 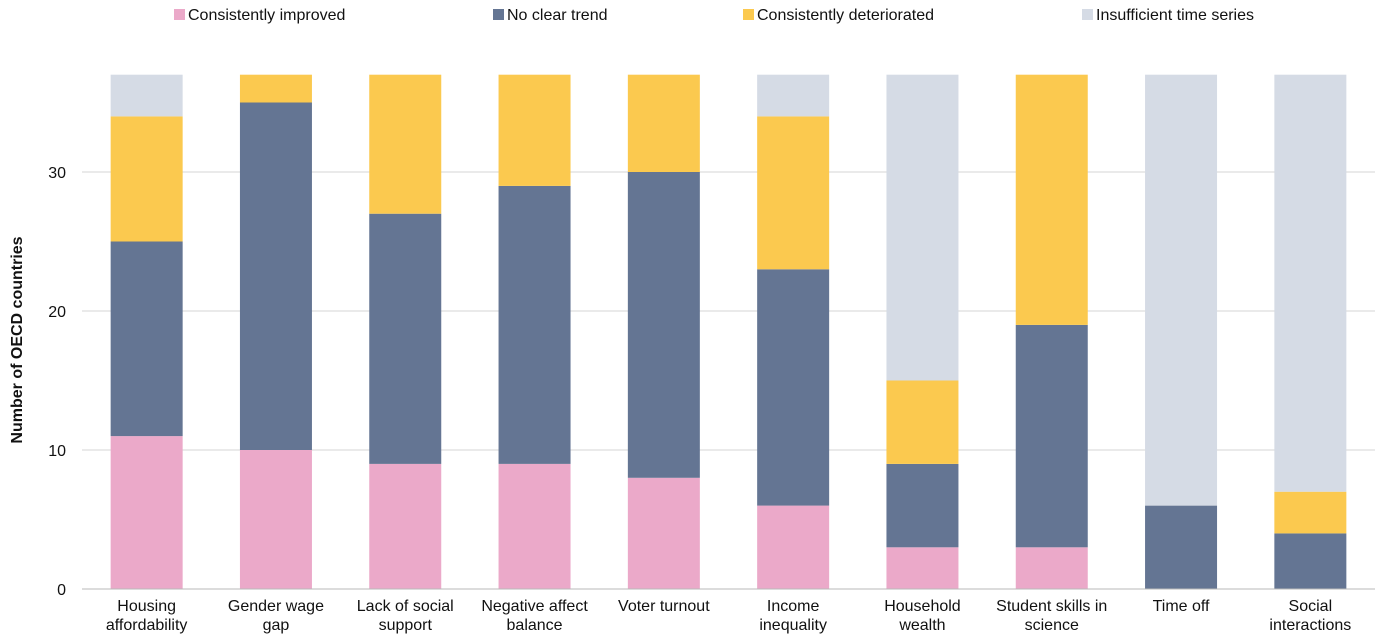 What do you see at coordinates (57, 173) in the screenshot?
I see `y-tick-label: 30` at bounding box center [57, 173].